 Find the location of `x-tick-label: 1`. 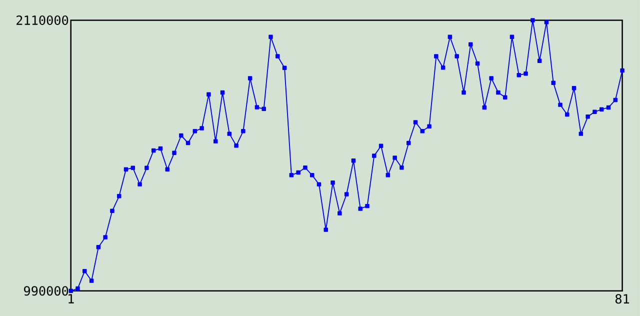

x-tick-label: 1 is located at coordinates (71, 299).